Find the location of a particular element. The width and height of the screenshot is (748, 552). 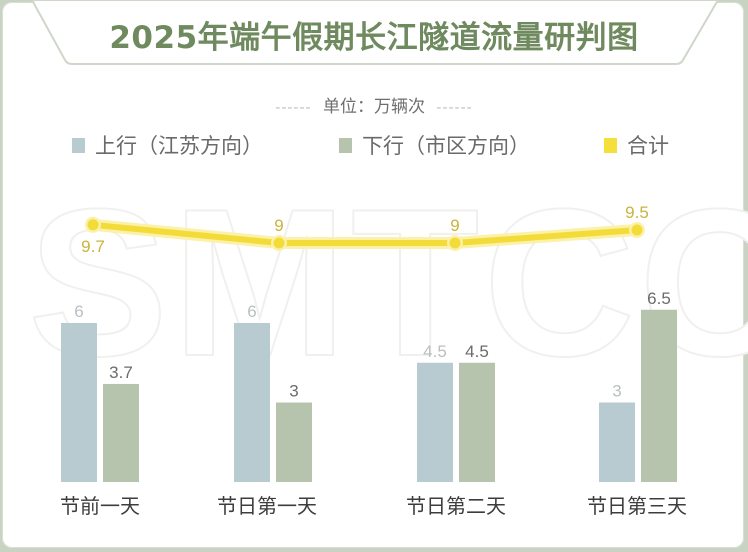

legend-item-down: 下行（市区方向） is located at coordinates (434, 145).